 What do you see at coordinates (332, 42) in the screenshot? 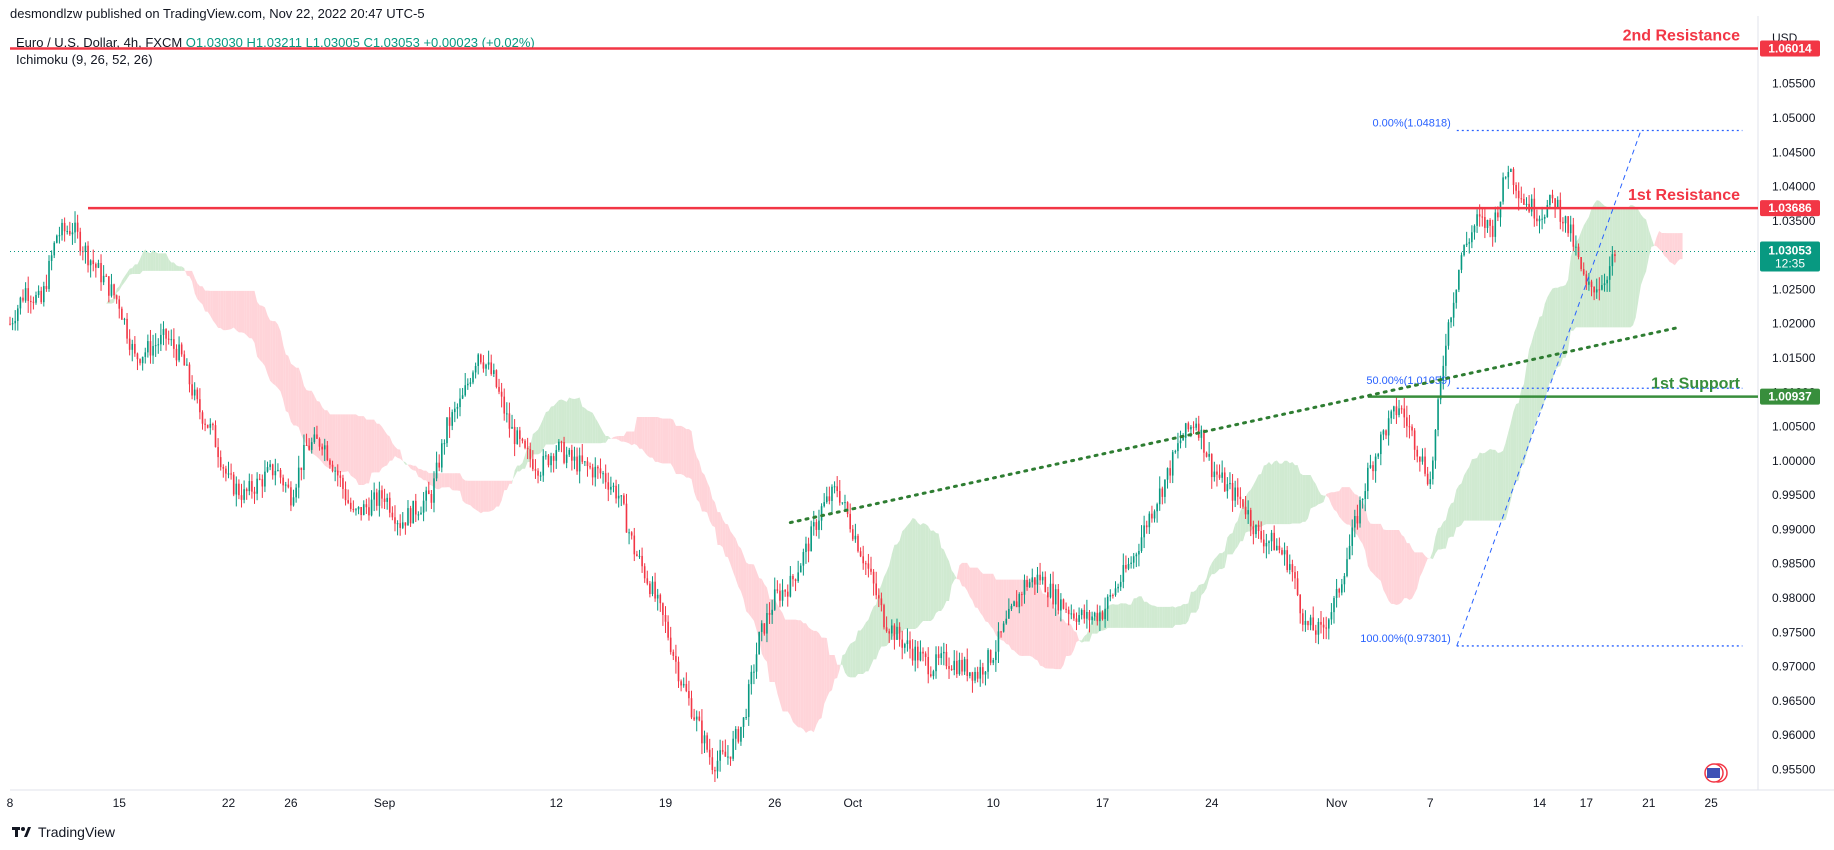
I see `low-value: L1.03005` at bounding box center [332, 42].